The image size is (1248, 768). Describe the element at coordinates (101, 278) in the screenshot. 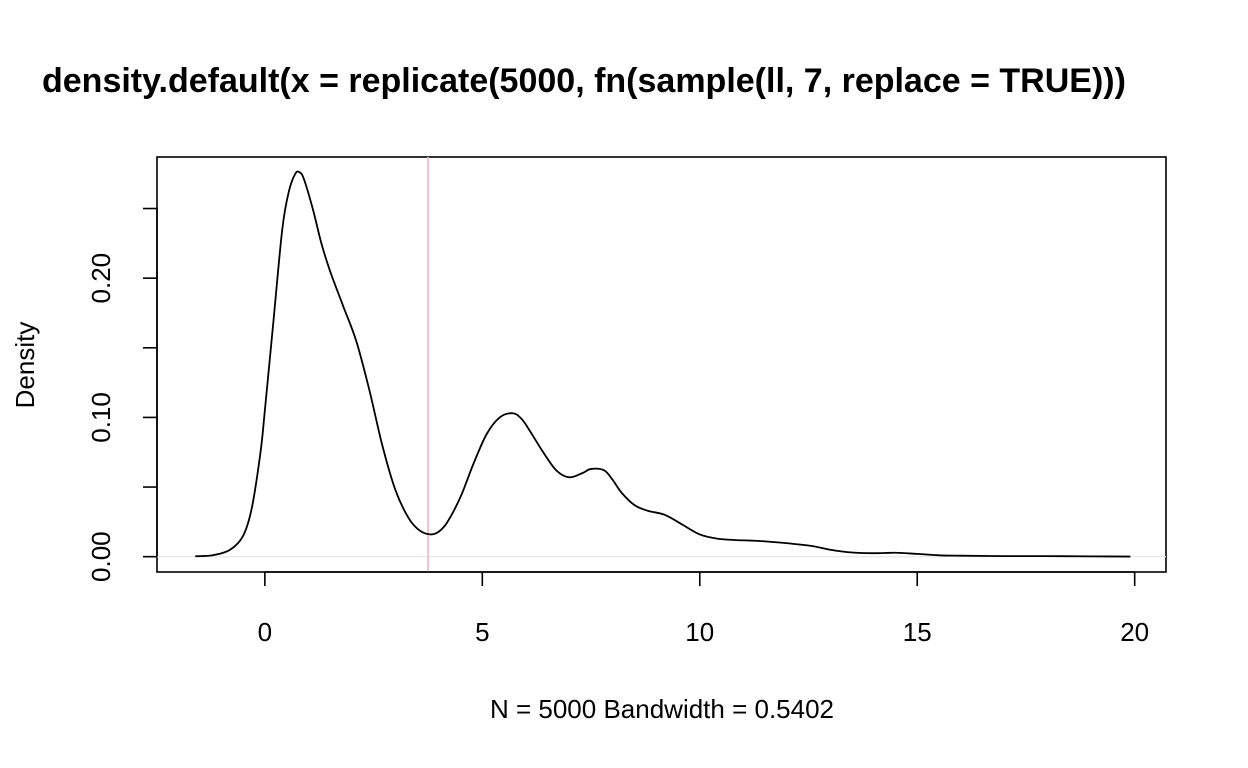

I see `y-tick-label: 0.20` at that location.